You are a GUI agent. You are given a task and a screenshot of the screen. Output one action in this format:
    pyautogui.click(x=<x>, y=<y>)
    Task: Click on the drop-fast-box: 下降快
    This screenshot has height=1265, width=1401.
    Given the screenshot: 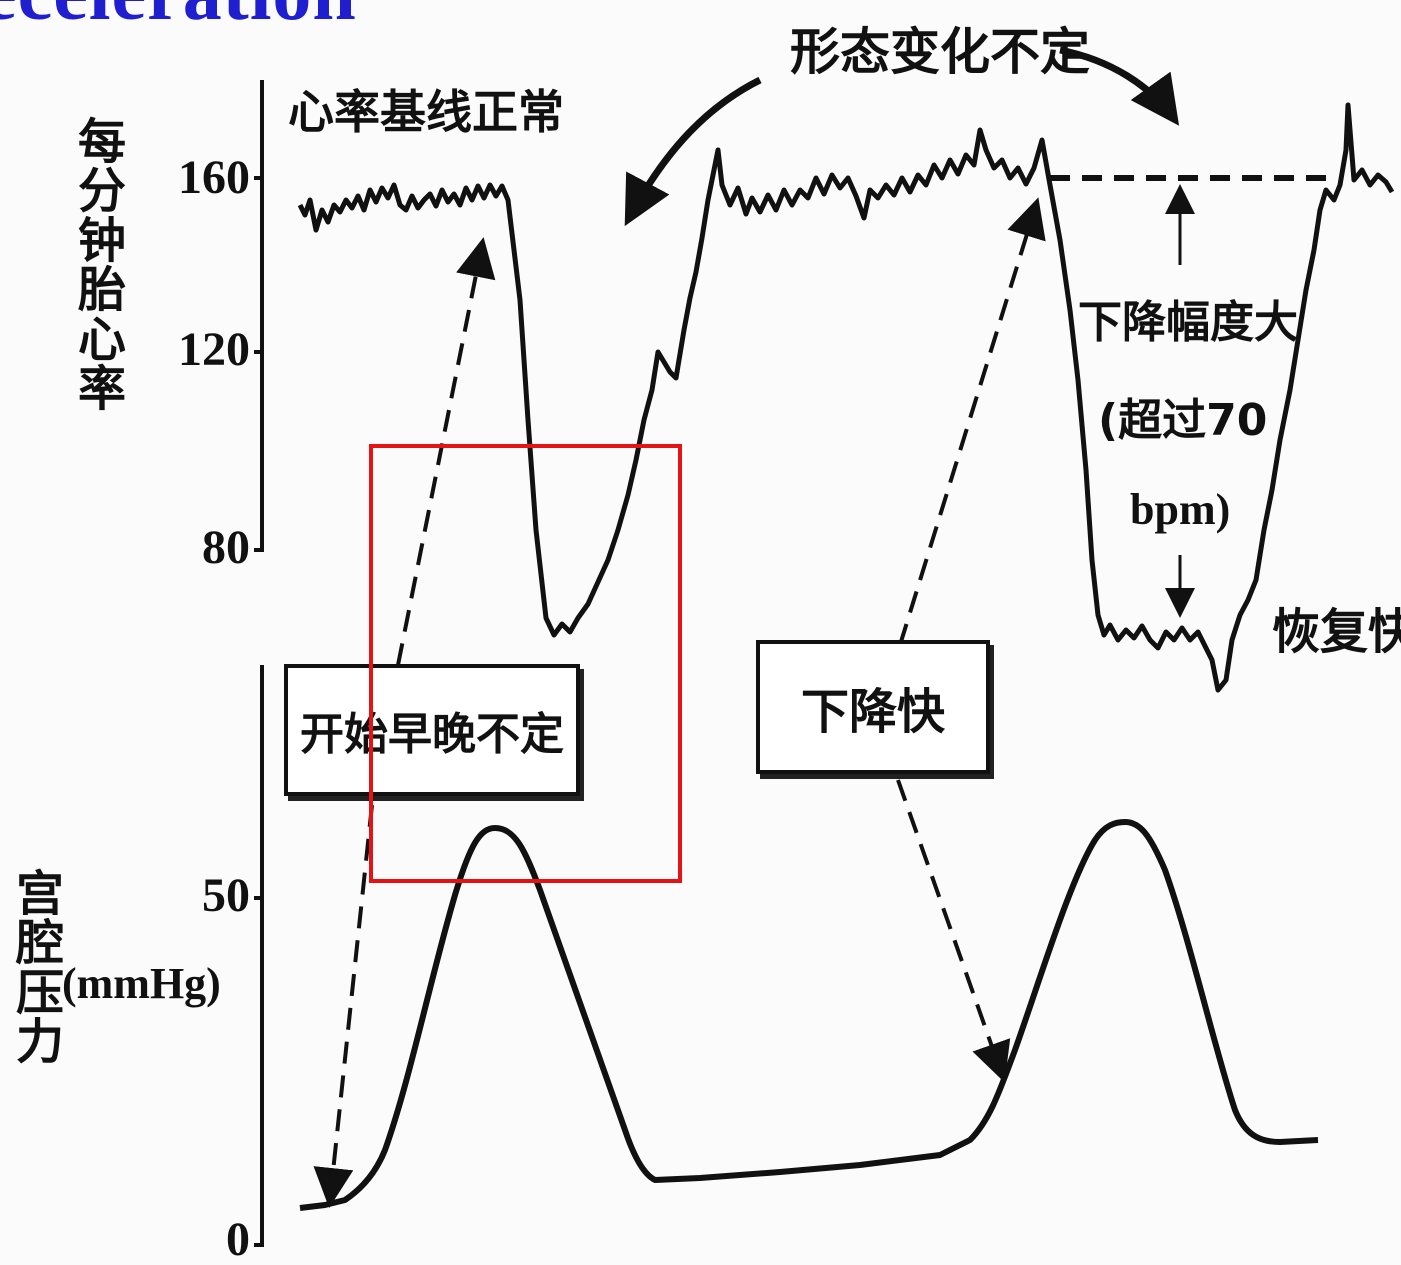 What is the action you would take?
    pyautogui.click(x=873, y=707)
    